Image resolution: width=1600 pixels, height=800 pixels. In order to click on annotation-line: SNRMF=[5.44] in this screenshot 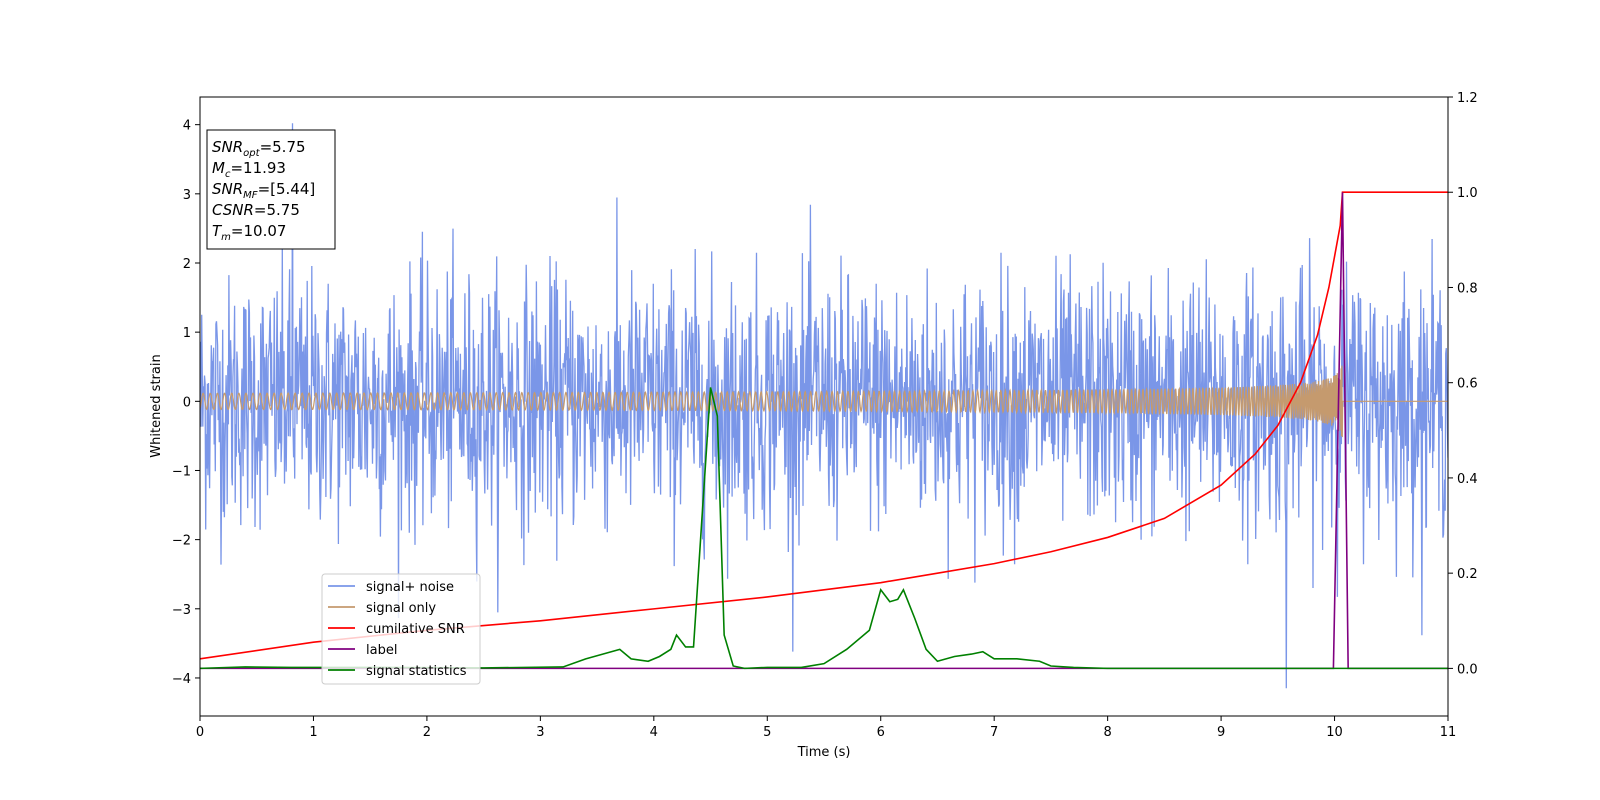, I will do `click(263, 190)`.